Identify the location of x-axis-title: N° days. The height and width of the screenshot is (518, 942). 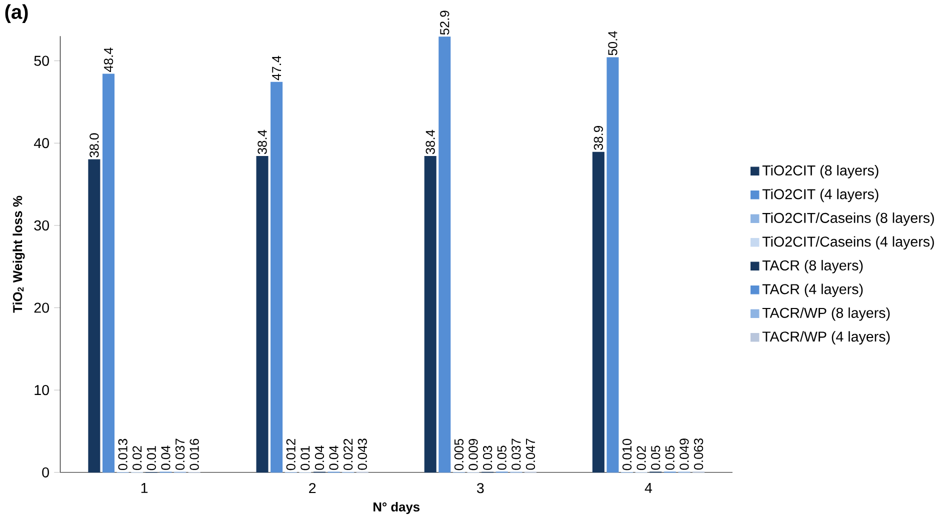
(397, 508).